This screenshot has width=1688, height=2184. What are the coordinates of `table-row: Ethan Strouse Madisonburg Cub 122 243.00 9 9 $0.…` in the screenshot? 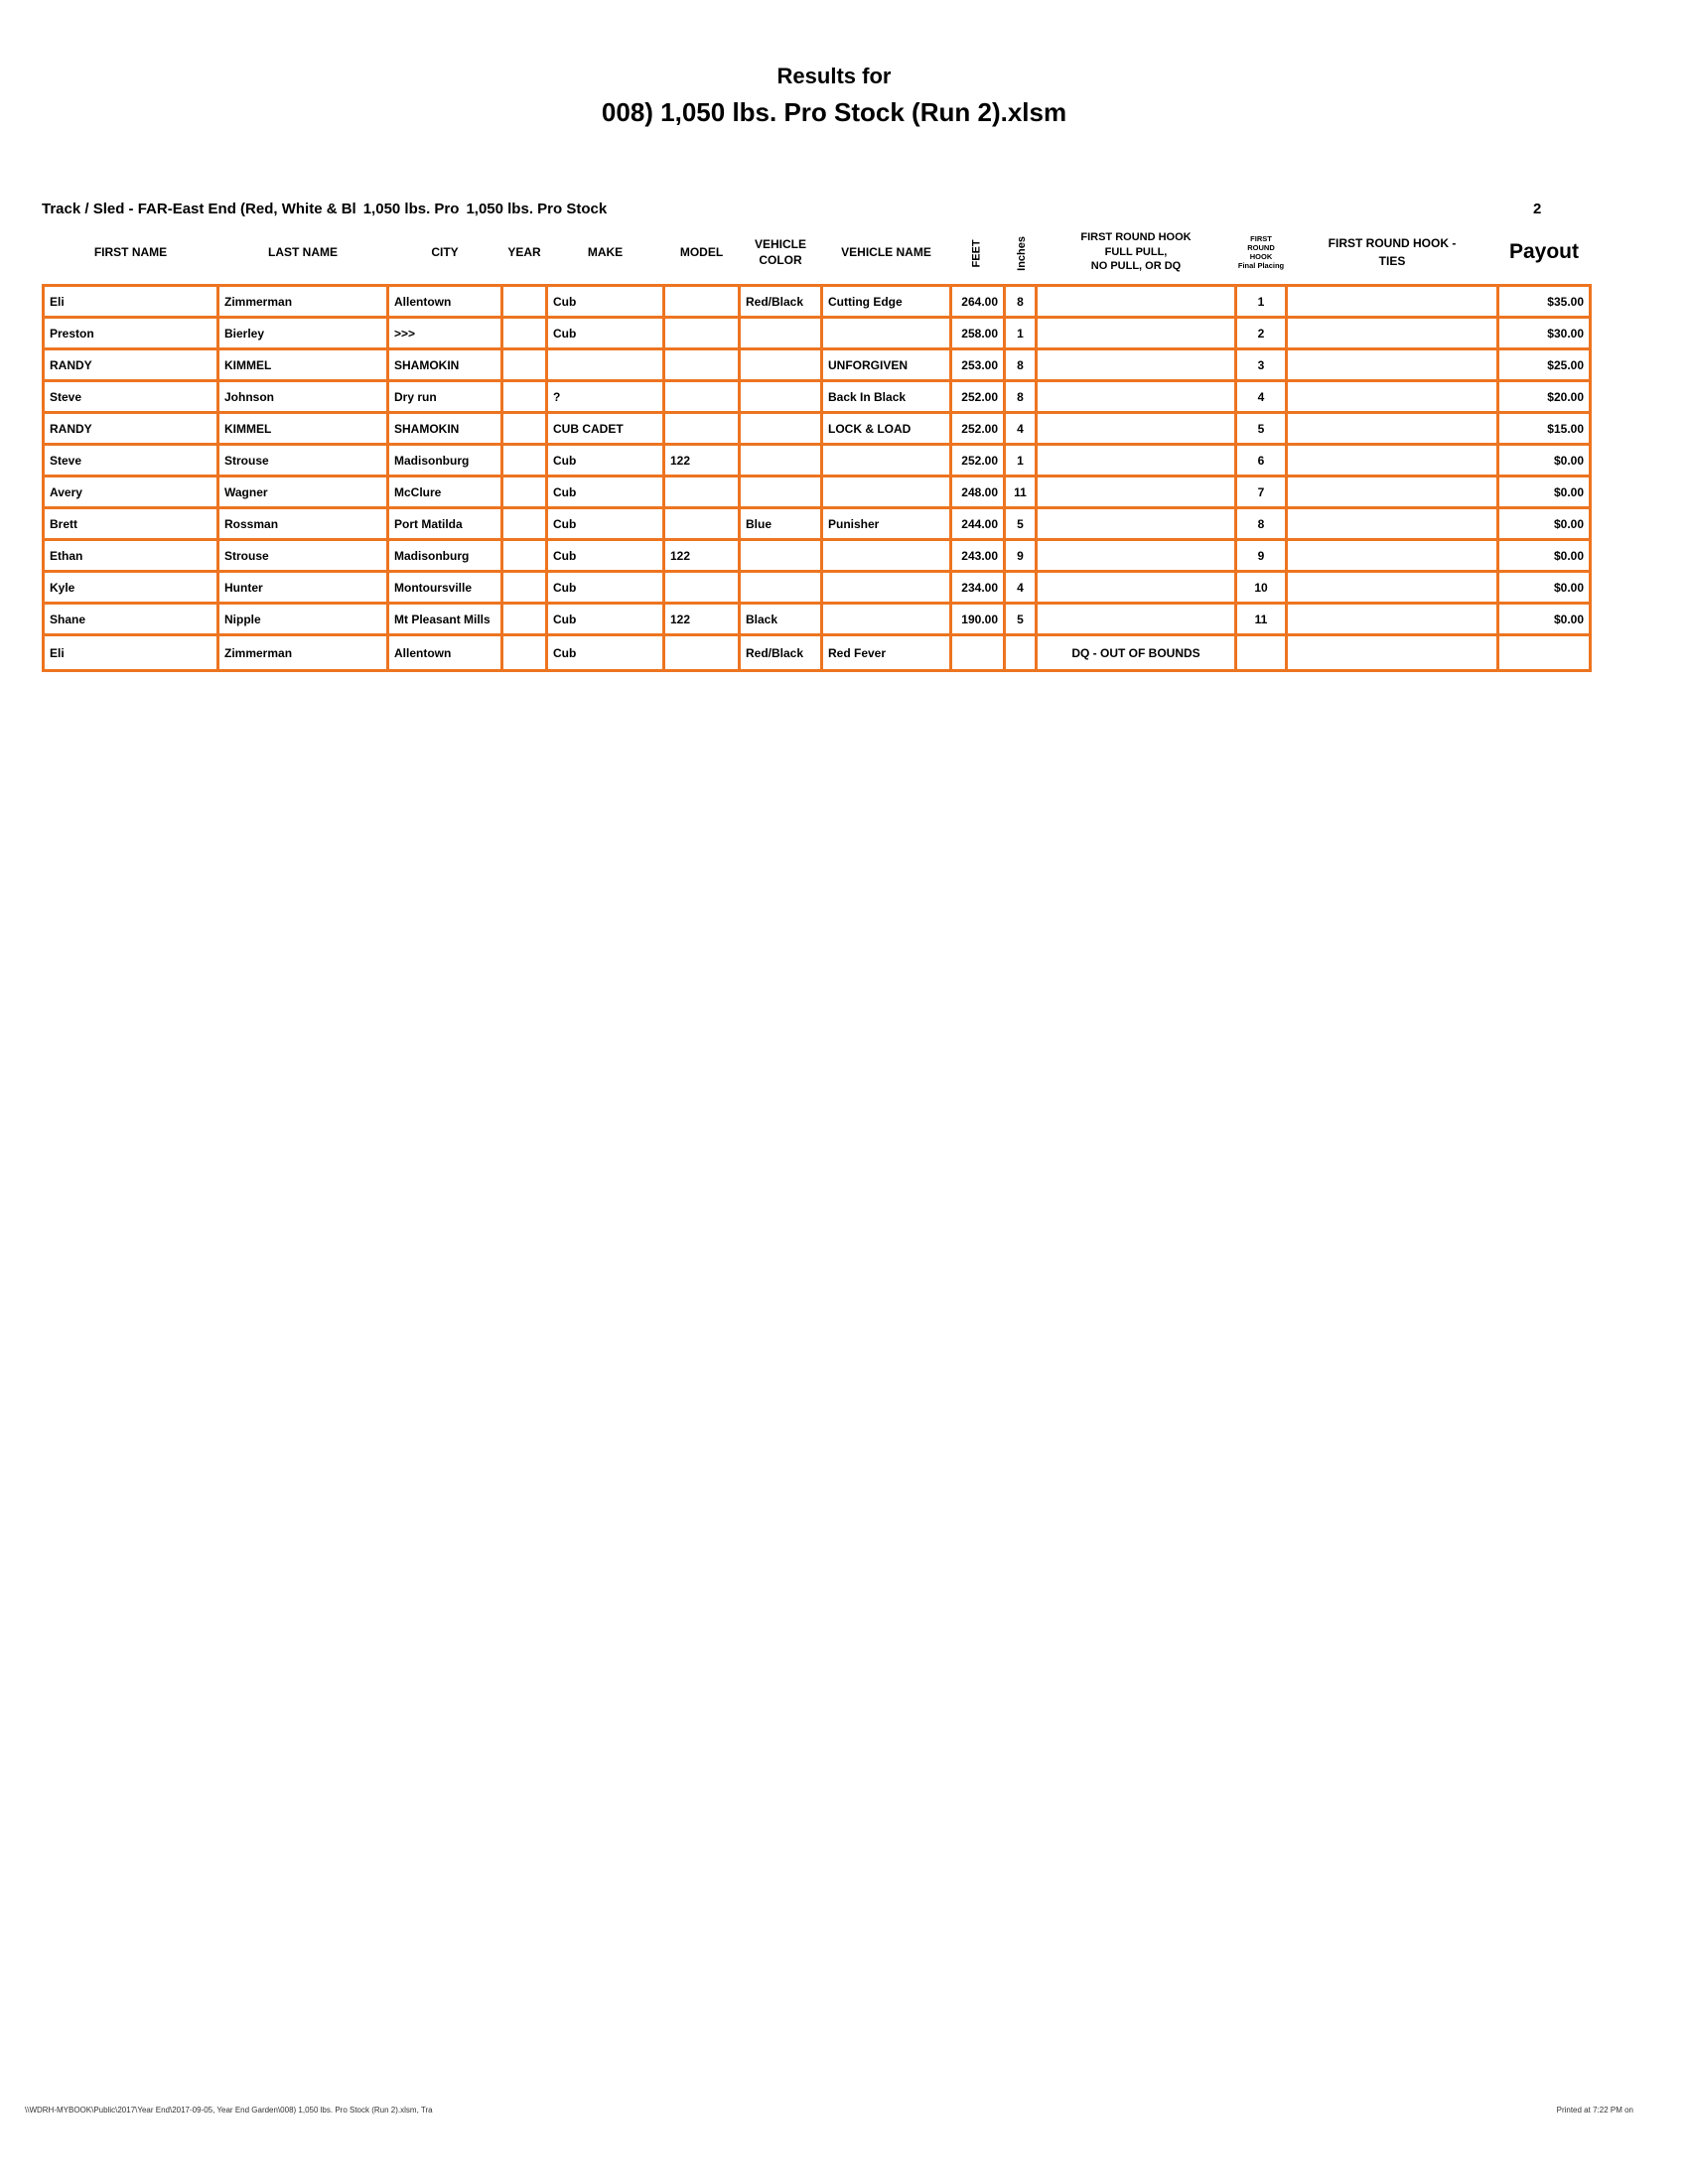 It's located at (817, 555).